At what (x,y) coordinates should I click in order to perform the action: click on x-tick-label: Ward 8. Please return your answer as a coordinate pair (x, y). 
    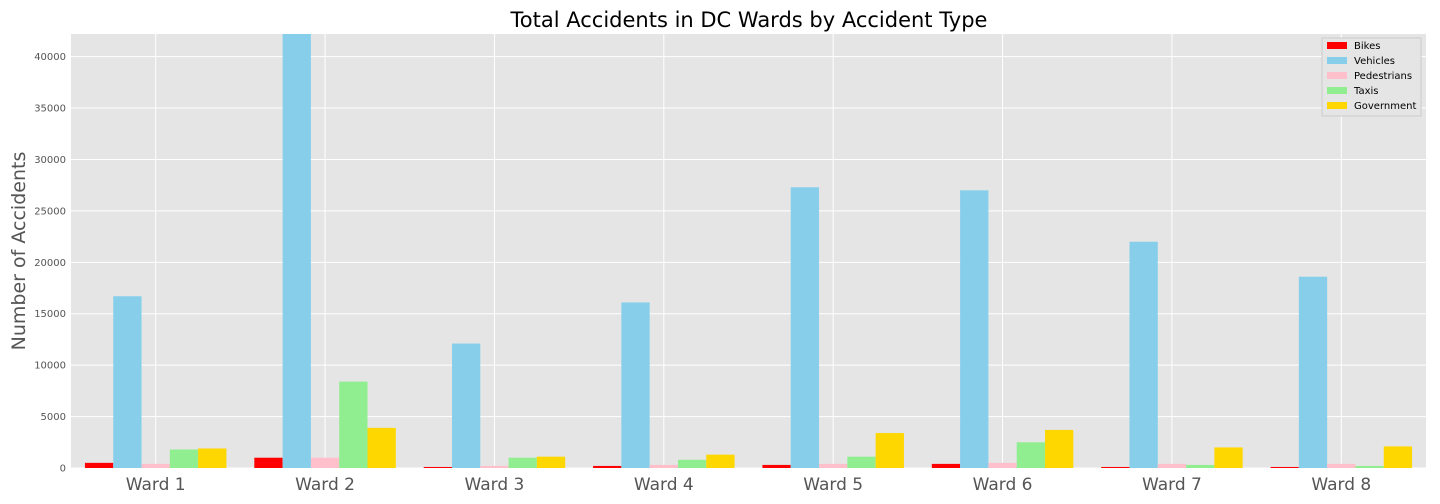
    Looking at the image, I should click on (1341, 485).